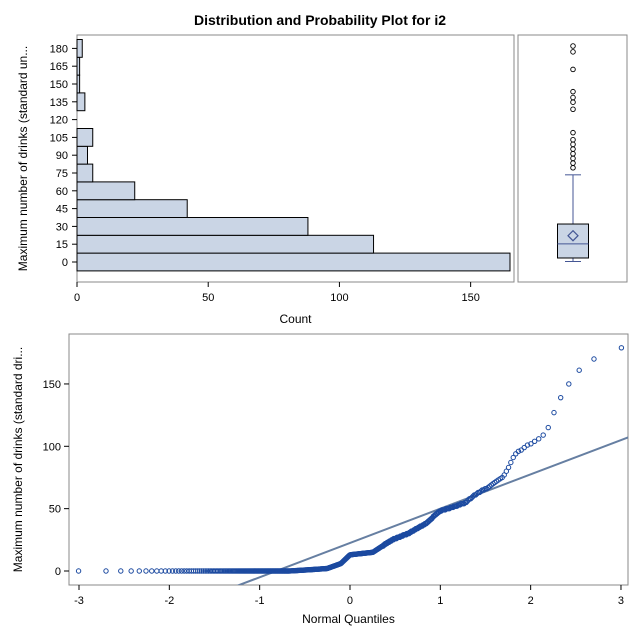  Describe the element at coordinates (208, 298) in the screenshot. I see `x-tick-label: 50` at that location.